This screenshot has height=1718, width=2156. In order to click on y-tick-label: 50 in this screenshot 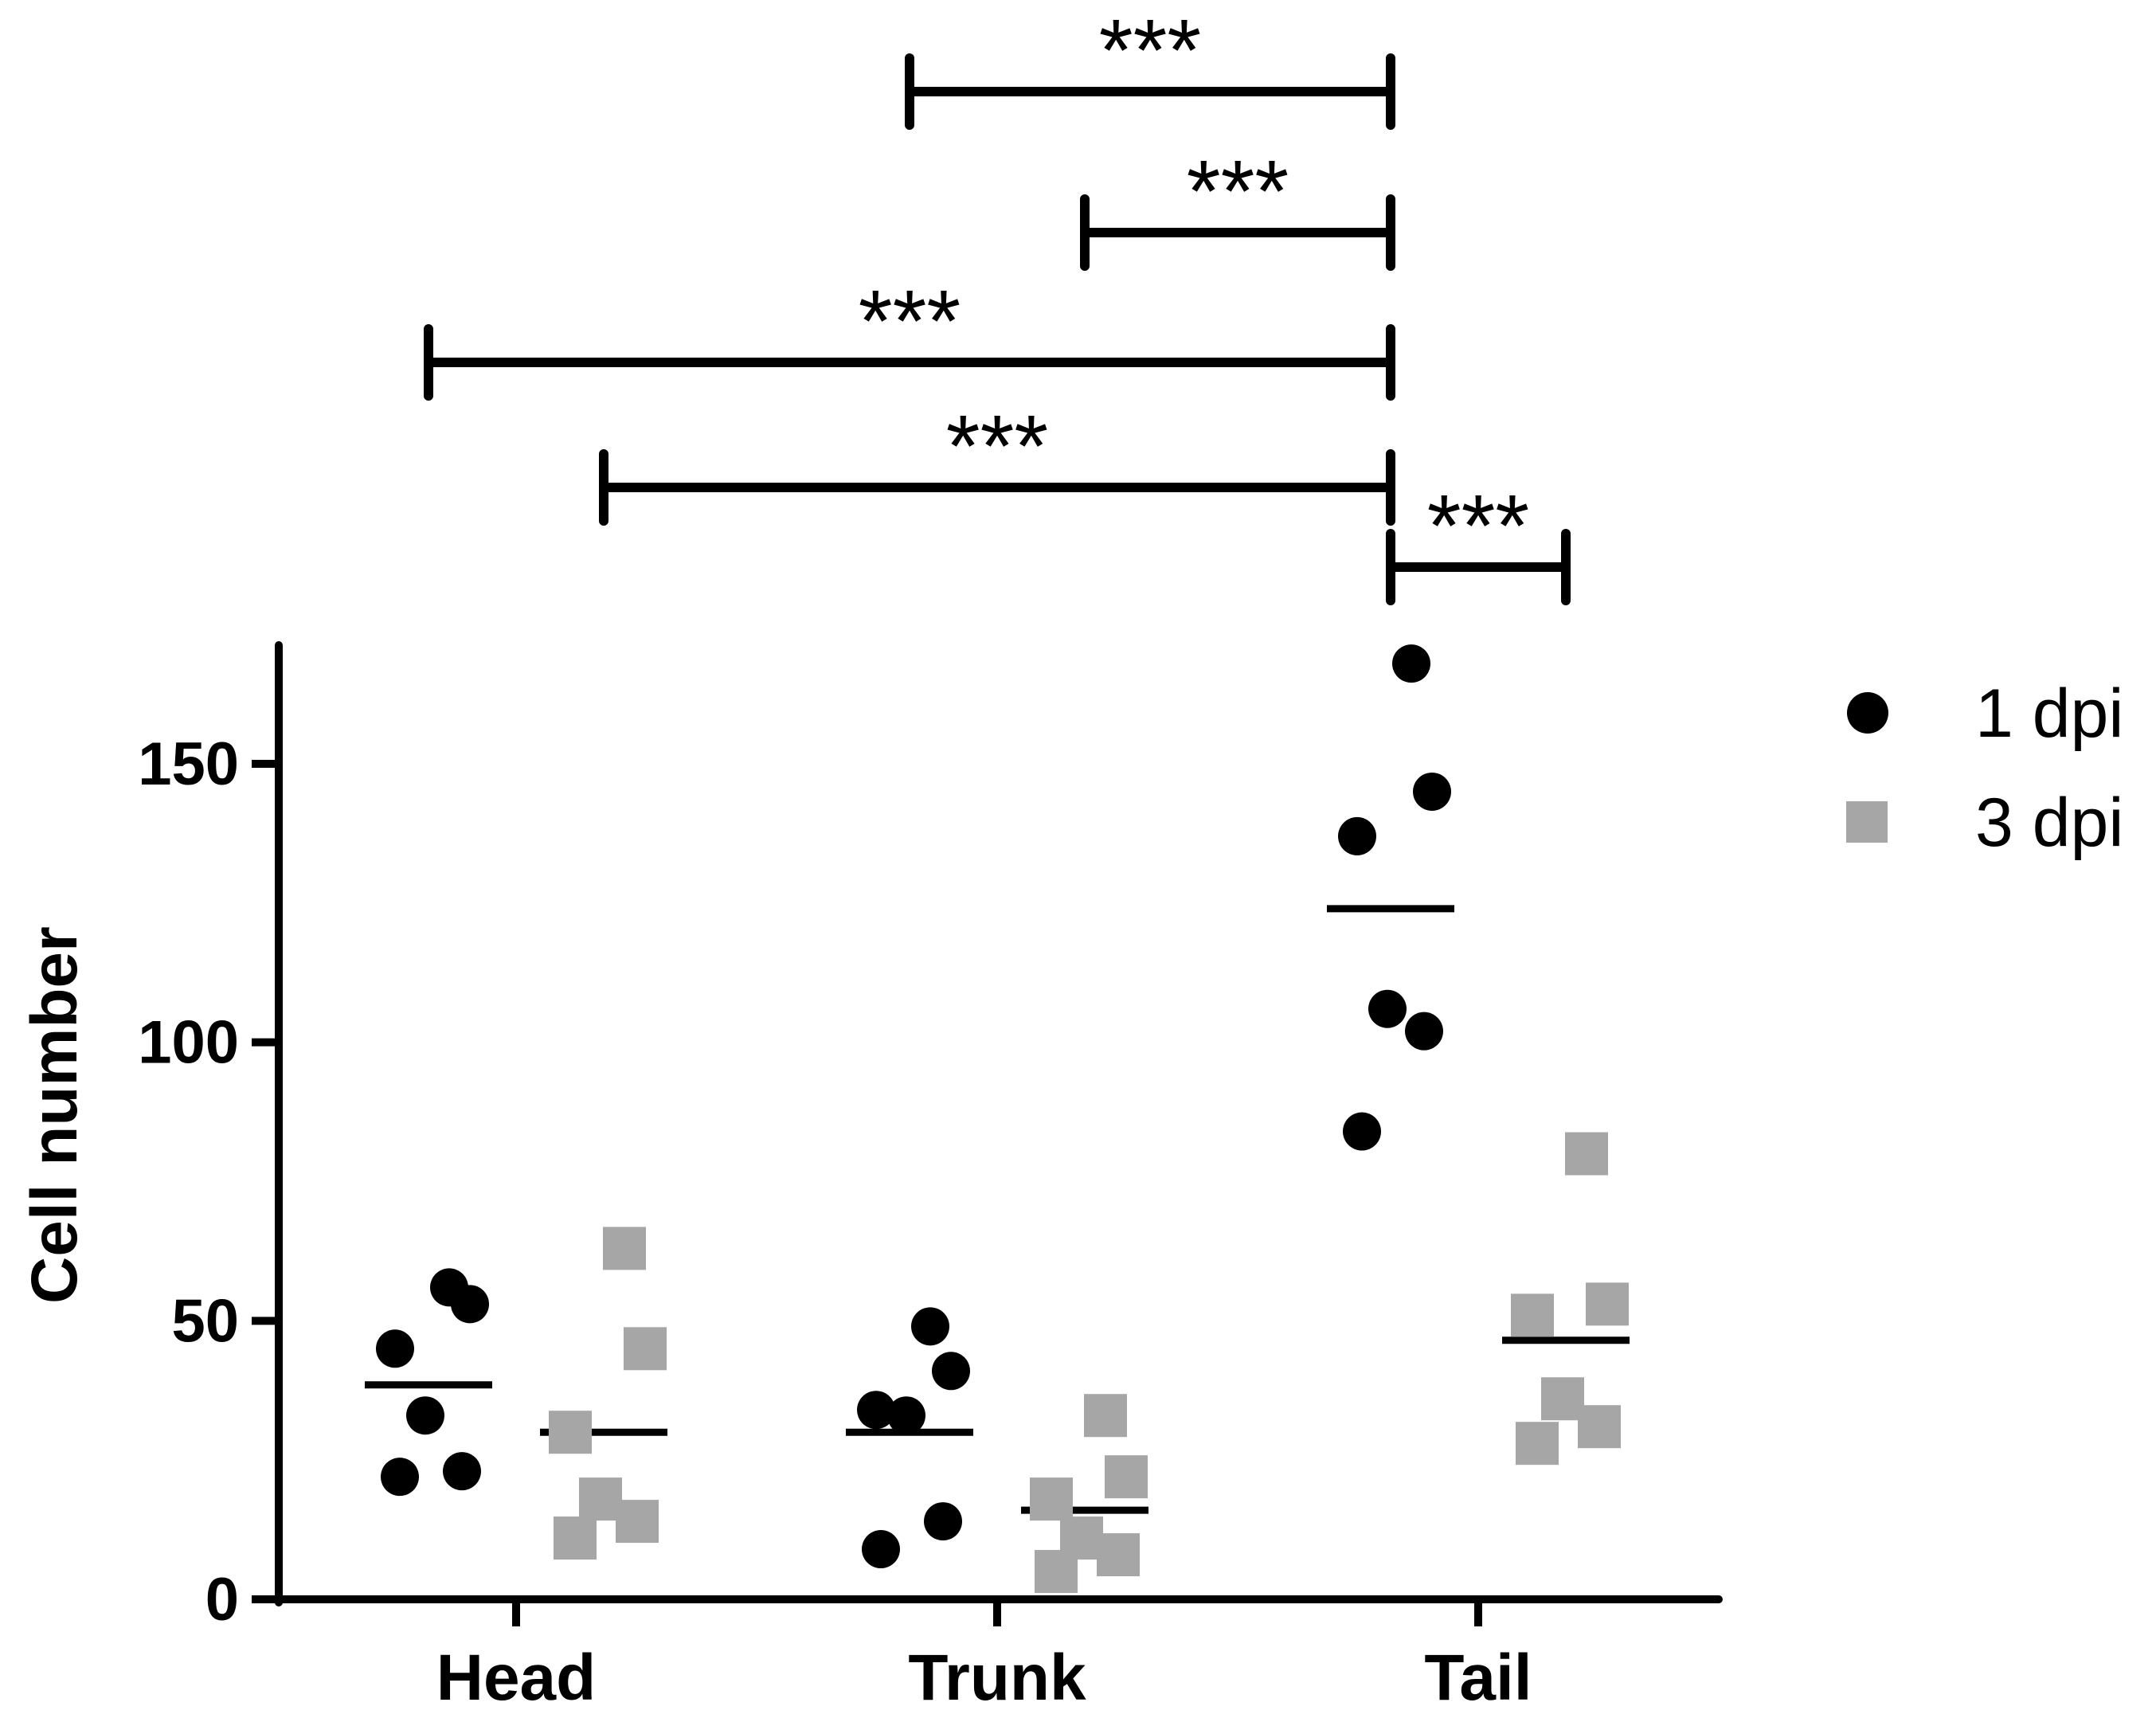, I will do `click(205, 1321)`.